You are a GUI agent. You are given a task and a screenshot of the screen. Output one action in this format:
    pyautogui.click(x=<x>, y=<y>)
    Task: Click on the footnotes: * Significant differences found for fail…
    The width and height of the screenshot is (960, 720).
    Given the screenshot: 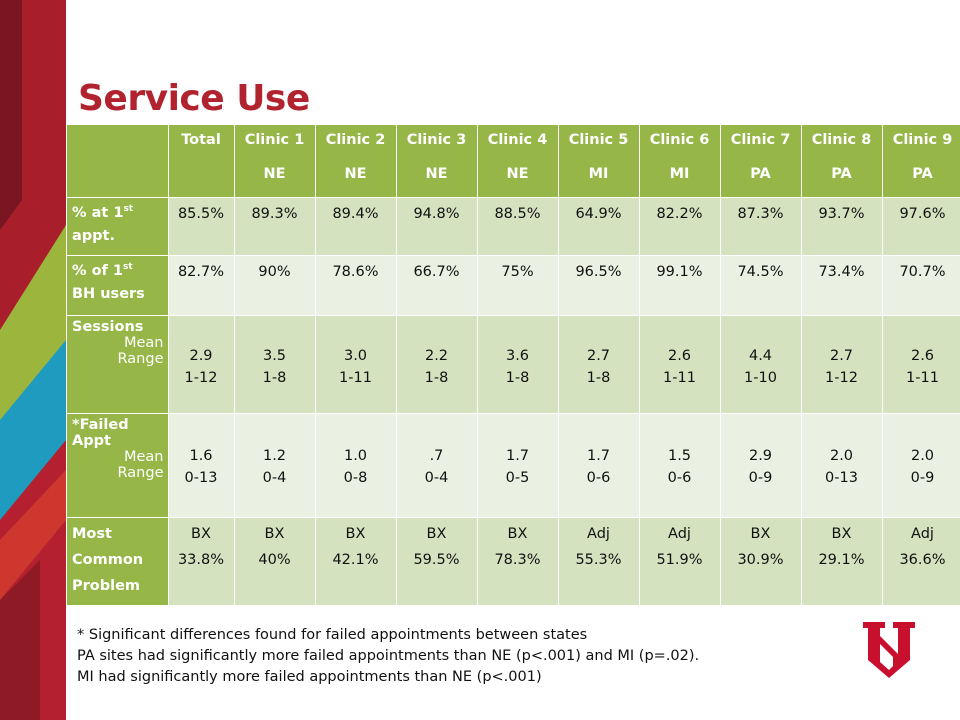 What is the action you would take?
    pyautogui.click(x=388, y=656)
    